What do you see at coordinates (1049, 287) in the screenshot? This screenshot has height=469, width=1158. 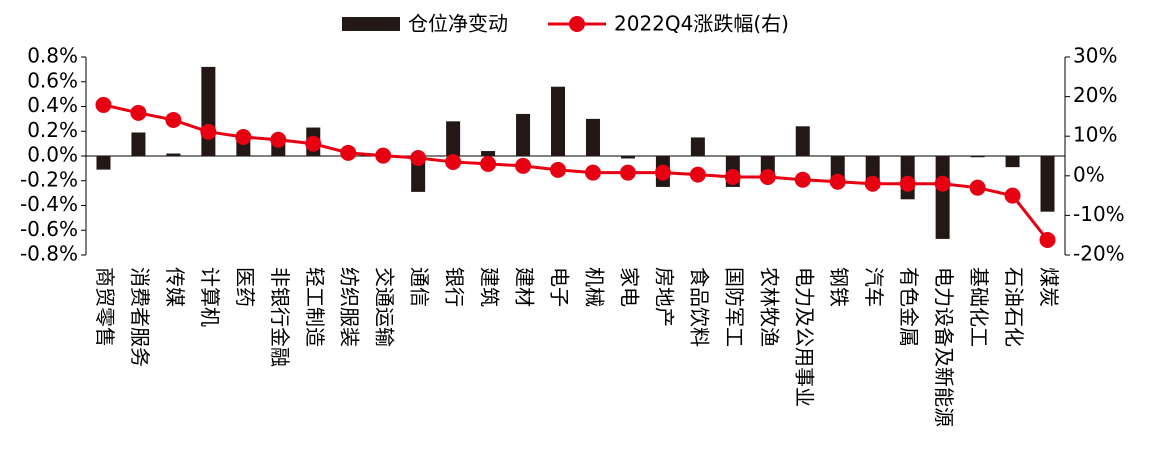 I see `x-tick-label: 煤炭` at bounding box center [1049, 287].